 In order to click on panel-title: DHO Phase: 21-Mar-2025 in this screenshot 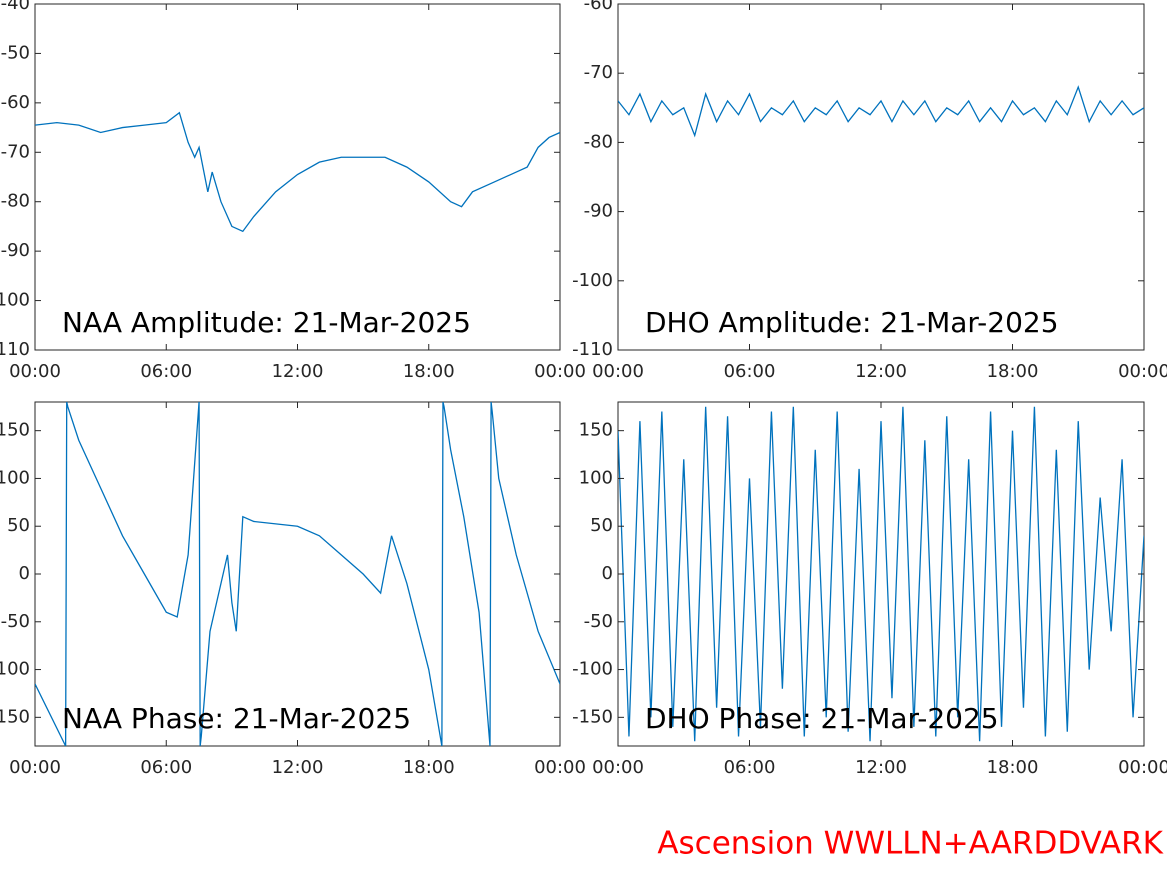, I will do `click(822, 718)`.